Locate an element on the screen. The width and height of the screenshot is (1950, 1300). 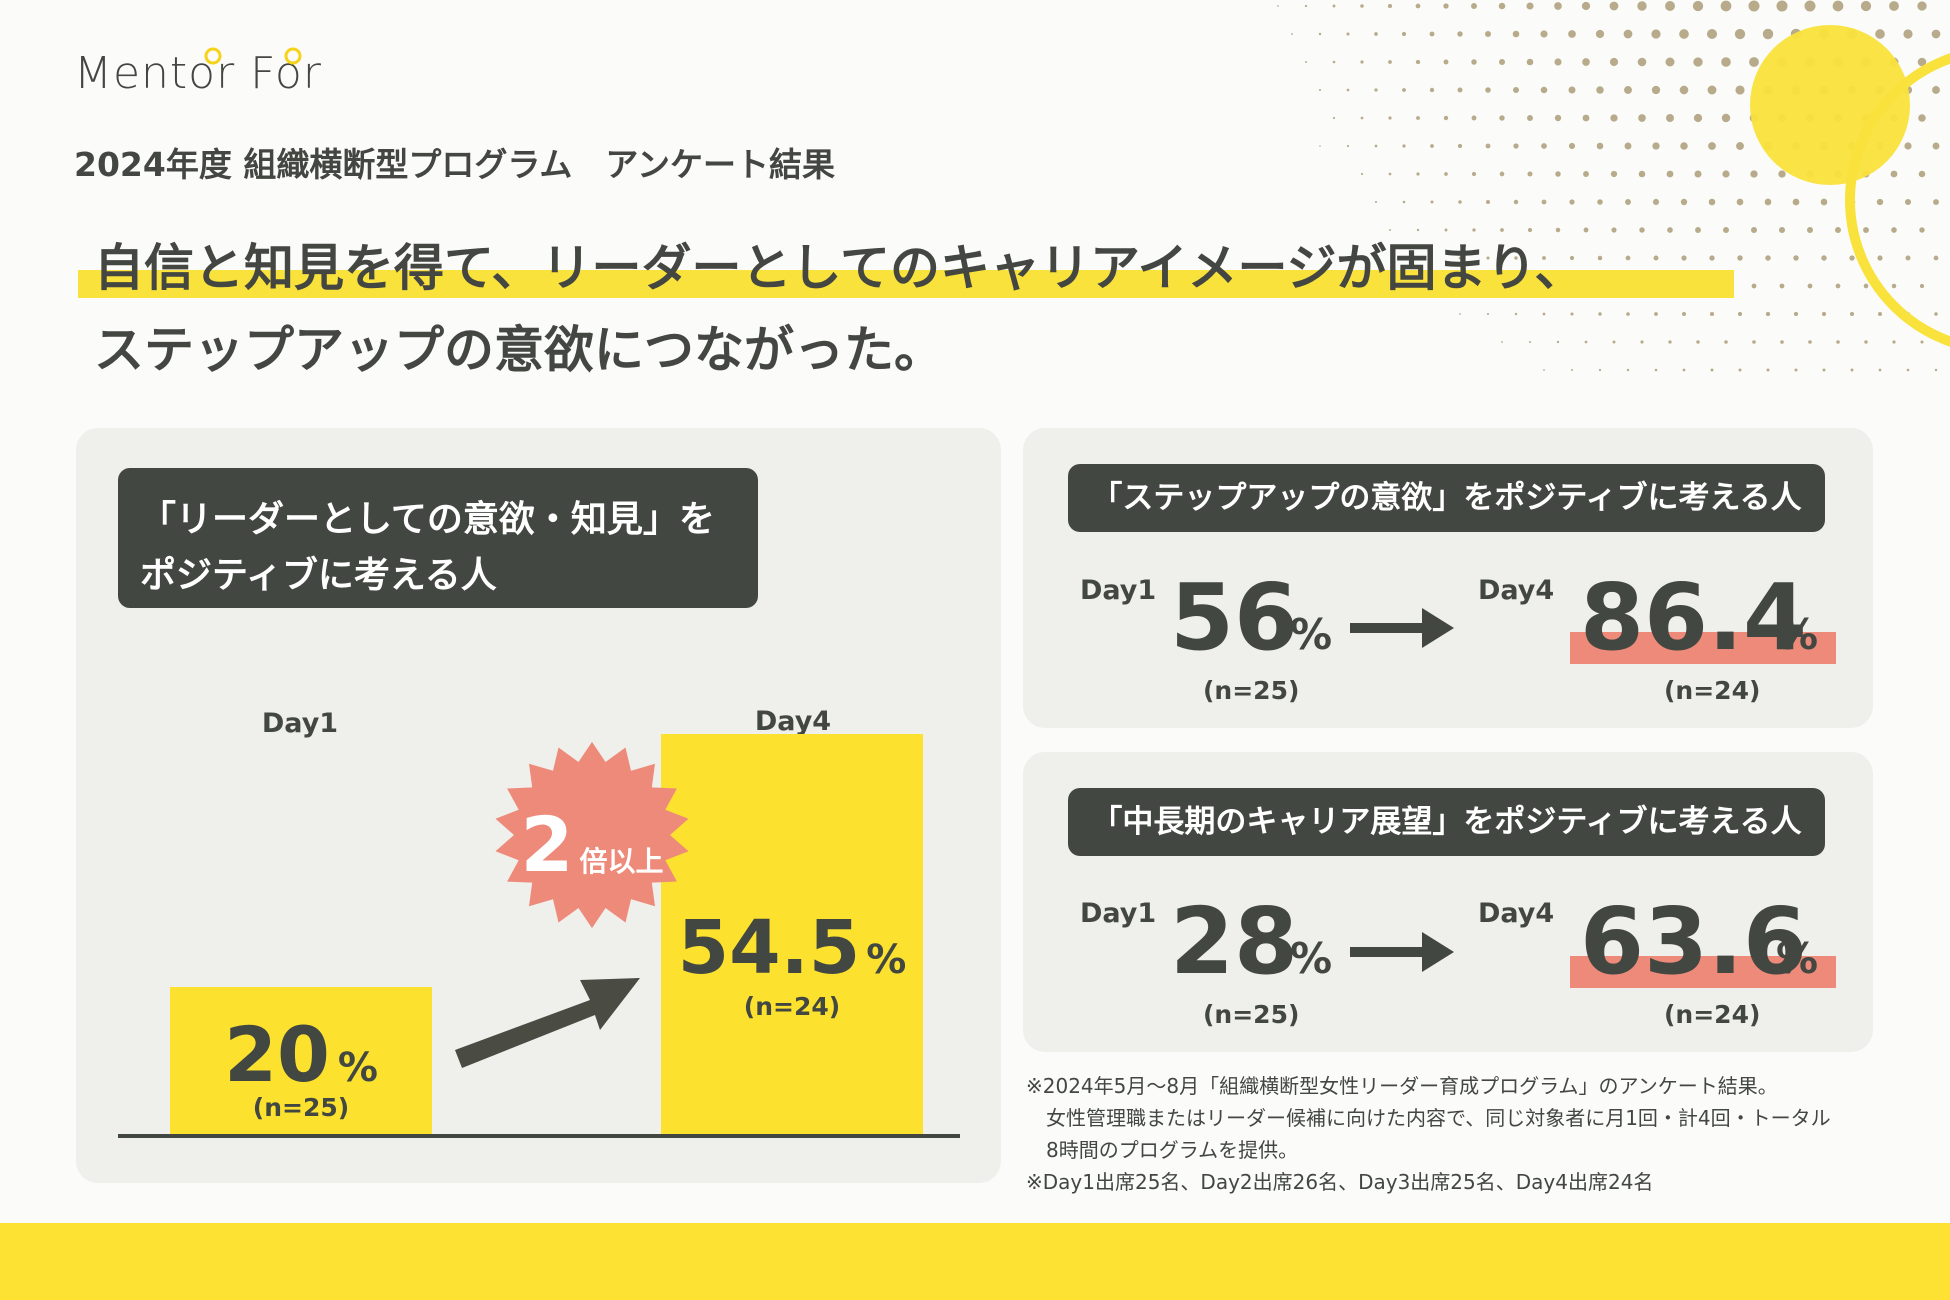
stepup-day4-label: Day4 is located at coordinates (1516, 590).